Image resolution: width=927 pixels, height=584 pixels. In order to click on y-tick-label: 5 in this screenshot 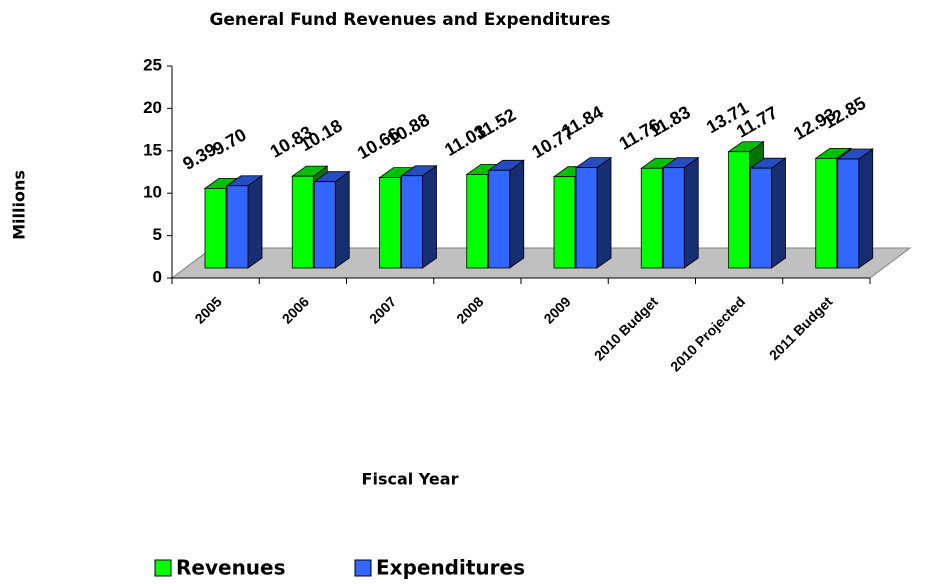, I will do `click(157, 234)`.